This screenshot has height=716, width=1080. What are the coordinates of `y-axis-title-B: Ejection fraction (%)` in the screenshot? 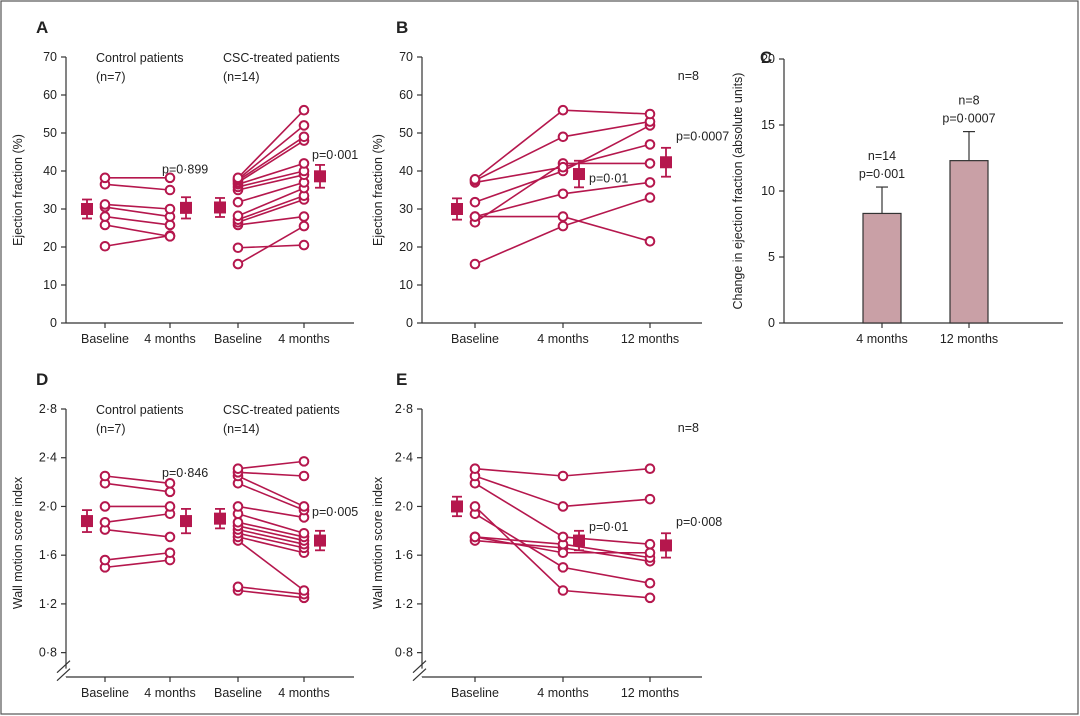 It's located at (378, 190).